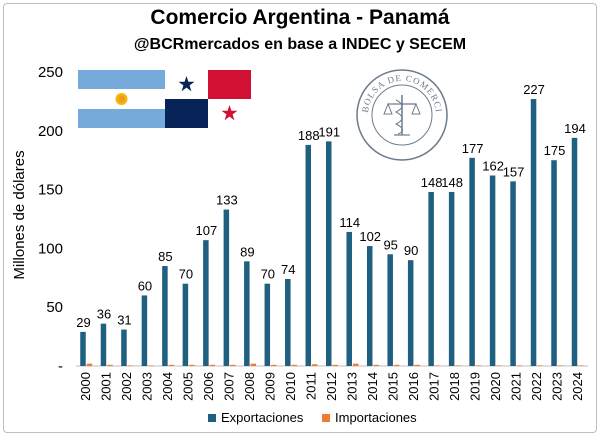  Describe the element at coordinates (390, 244) in the screenshot. I see `data-label: 95` at that location.